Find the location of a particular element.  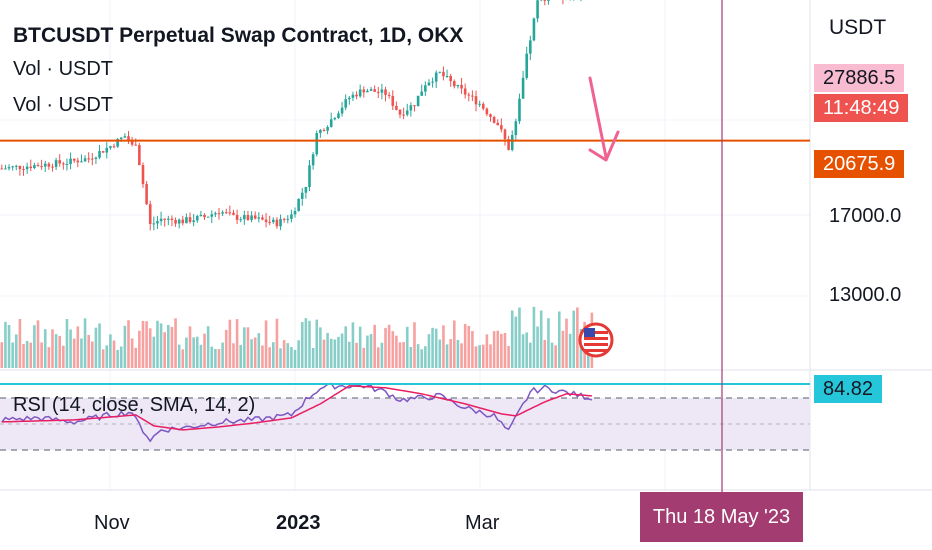

support-price-badge: 20675.9 is located at coordinates (859, 164).